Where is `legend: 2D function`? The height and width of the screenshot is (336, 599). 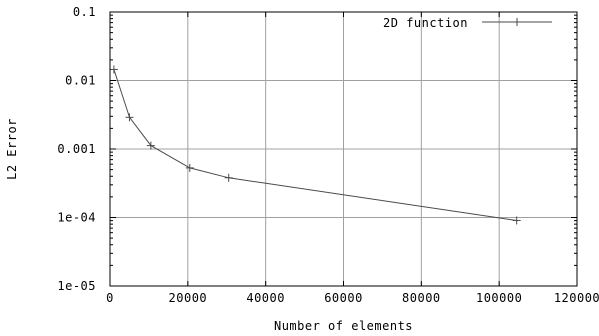
legend: 2D function is located at coordinates (467, 23).